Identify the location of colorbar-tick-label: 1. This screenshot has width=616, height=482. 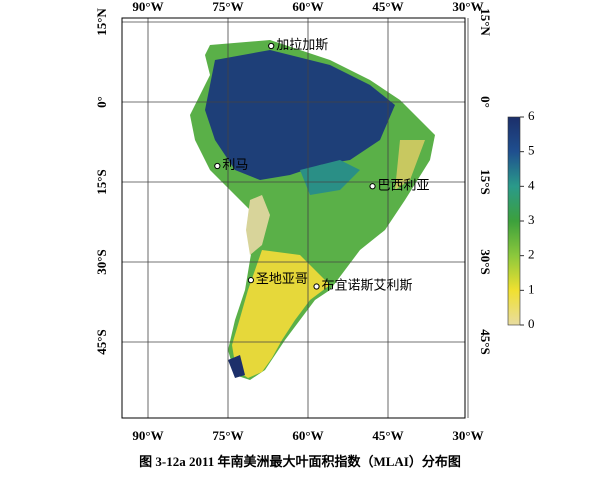
(531, 288).